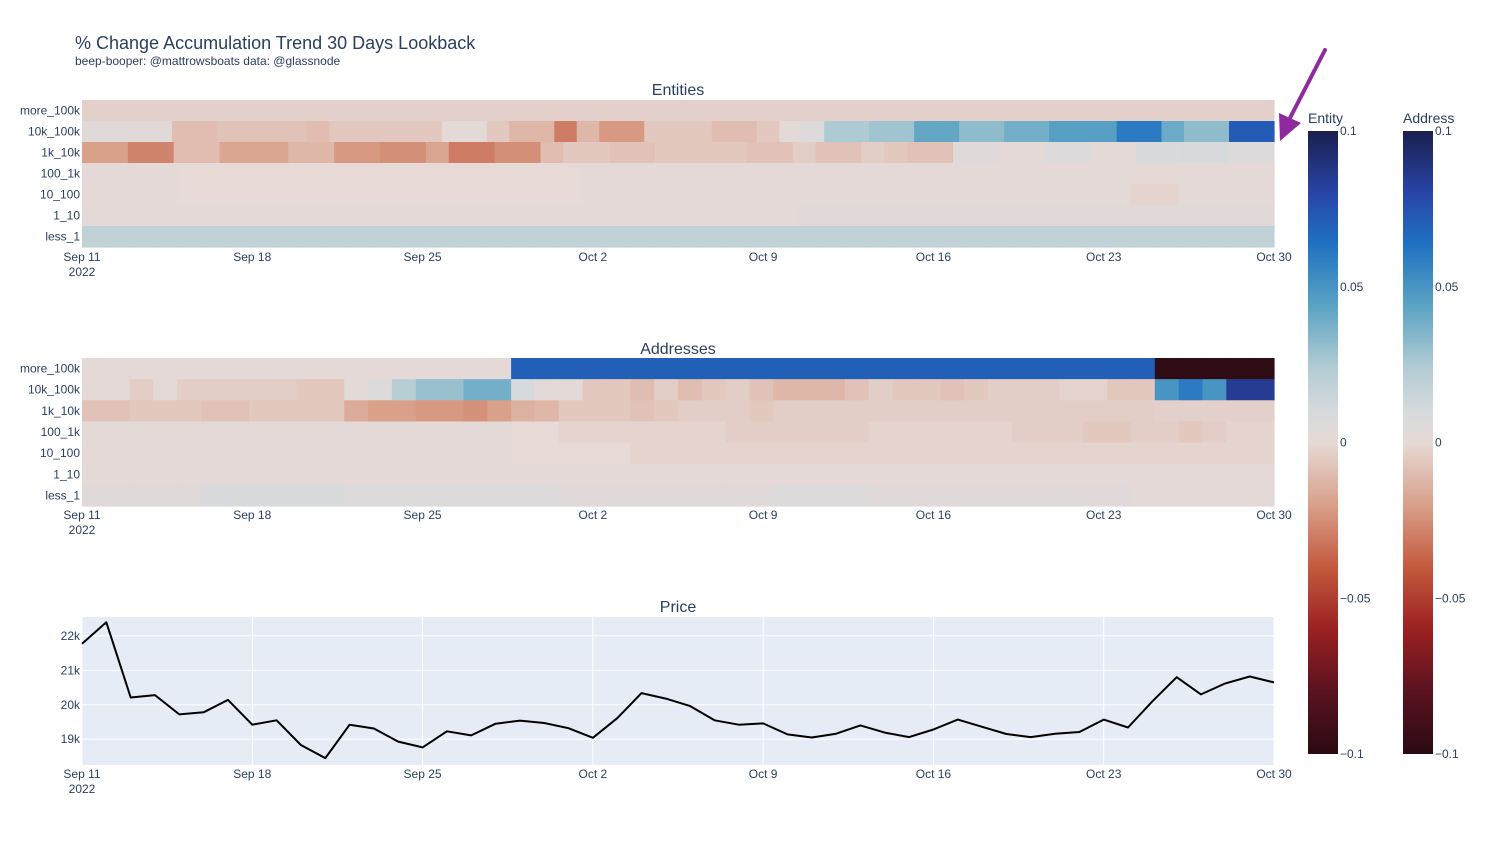 The image size is (1492, 845). What do you see at coordinates (678, 607) in the screenshot?
I see `subplot-title: Price` at bounding box center [678, 607].